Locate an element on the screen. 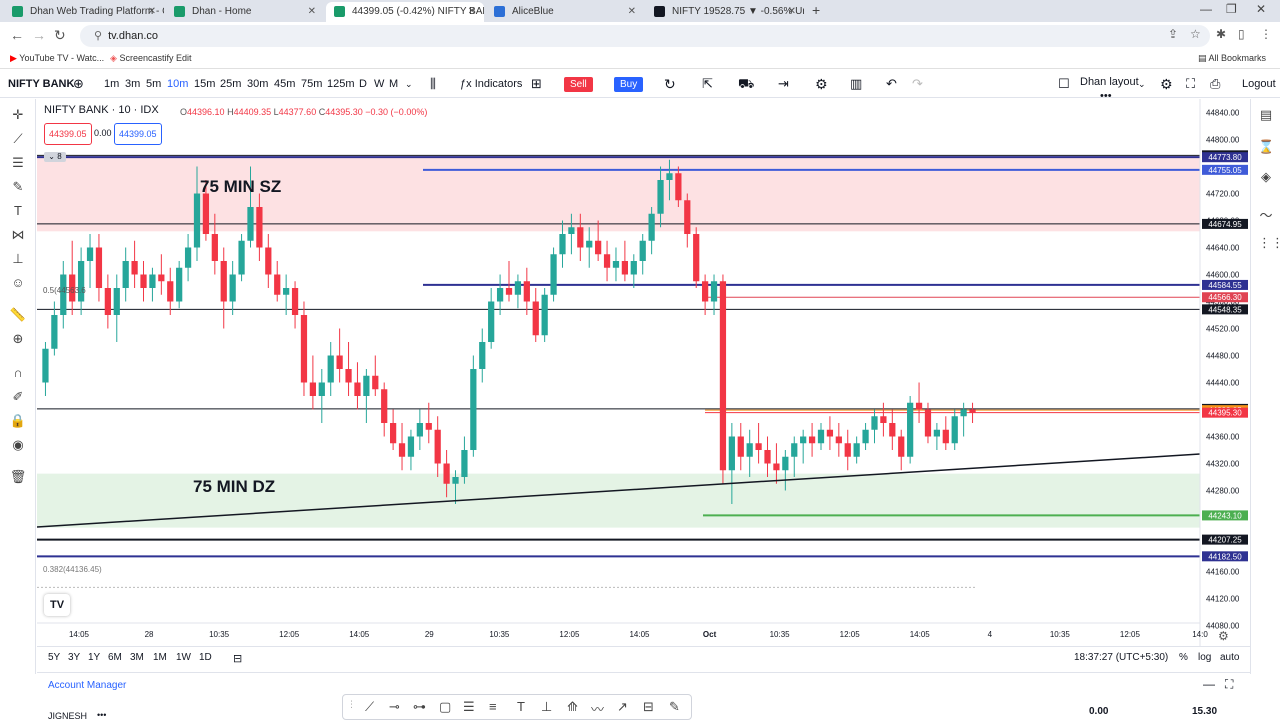  account-more: ••• is located at coordinates (102, 715).